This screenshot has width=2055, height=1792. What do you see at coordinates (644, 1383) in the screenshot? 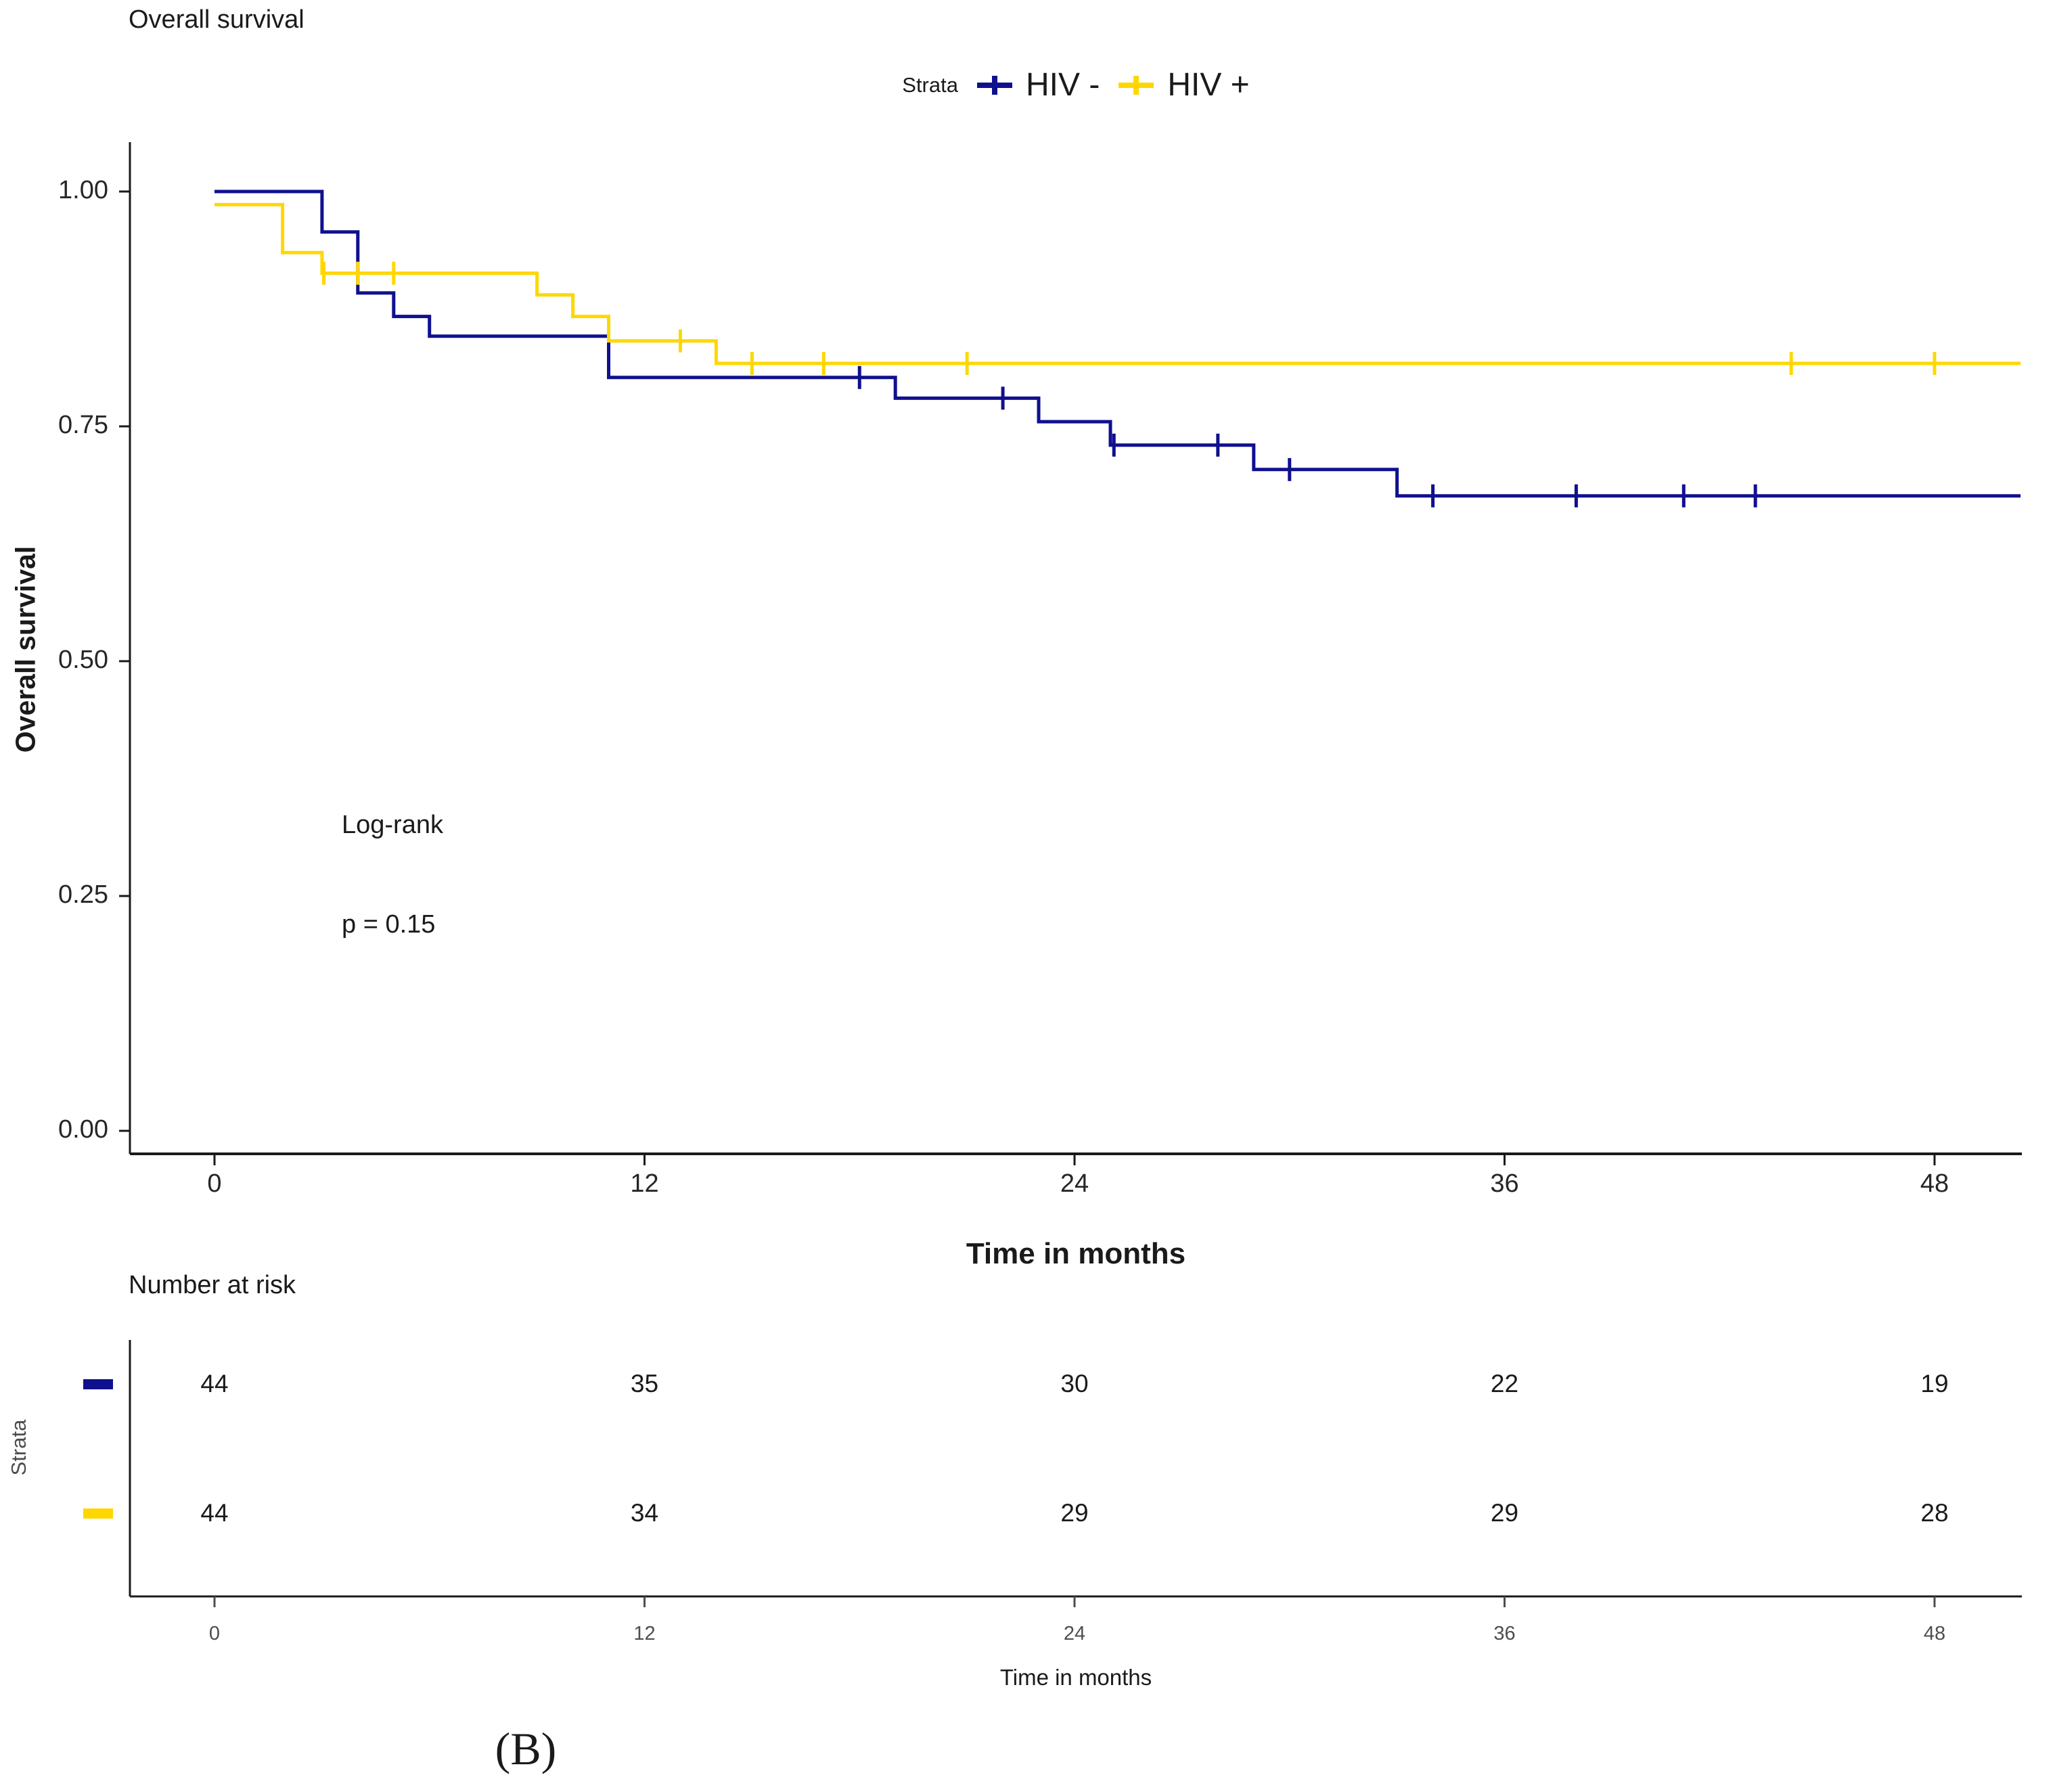
I see `risk-count: 35` at bounding box center [644, 1383].